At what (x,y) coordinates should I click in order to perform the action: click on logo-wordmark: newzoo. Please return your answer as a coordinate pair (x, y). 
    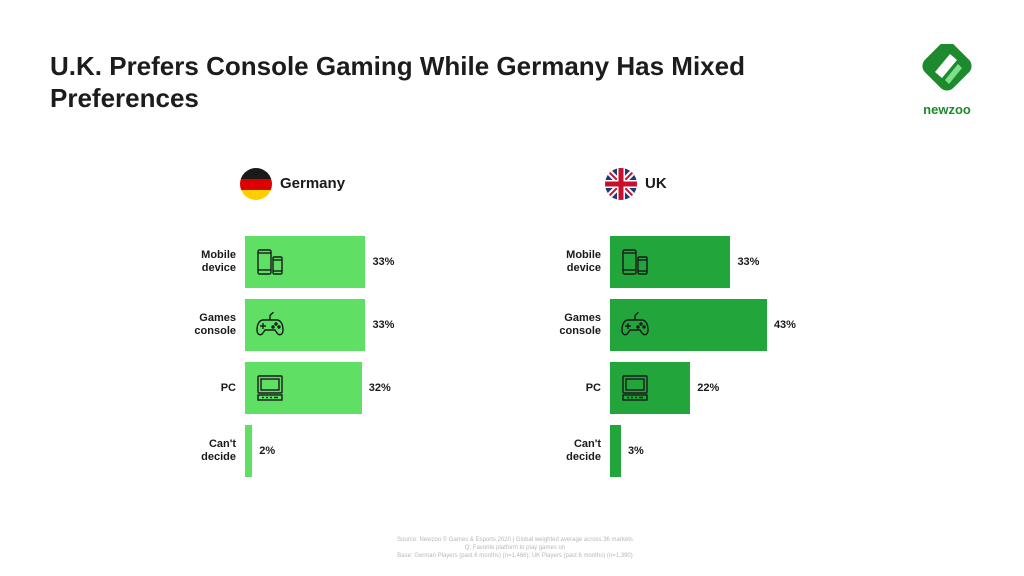
    Looking at the image, I should click on (947, 109).